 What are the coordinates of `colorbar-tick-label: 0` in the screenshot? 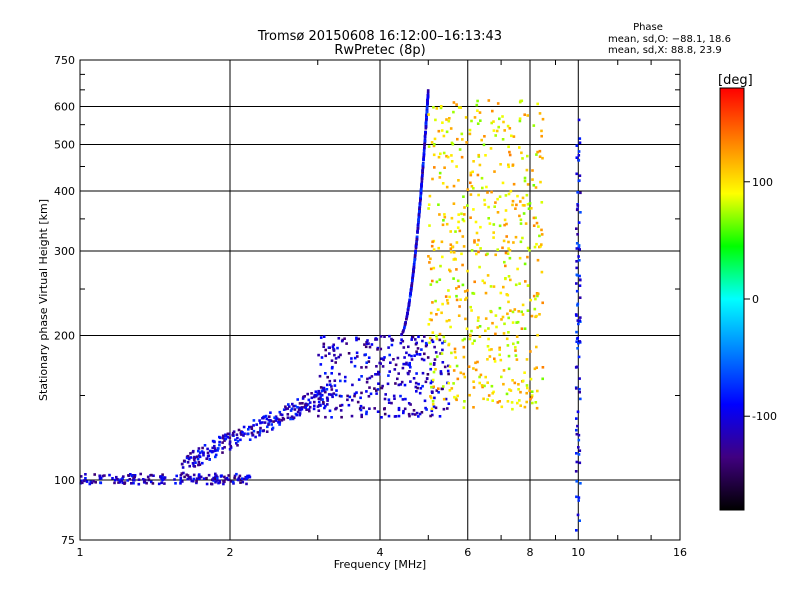 It's located at (755, 299).